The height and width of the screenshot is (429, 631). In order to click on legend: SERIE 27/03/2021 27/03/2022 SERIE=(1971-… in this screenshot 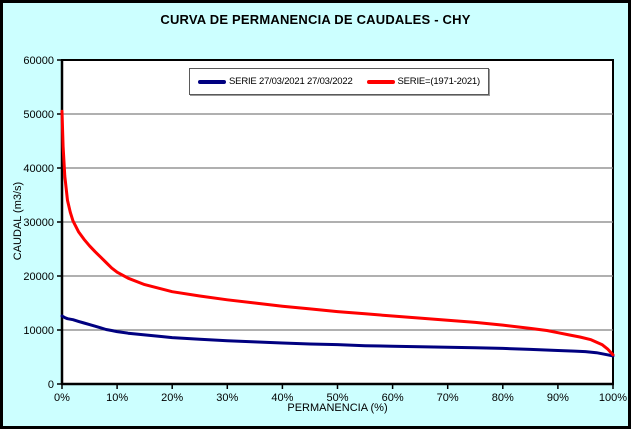, I will do `click(339, 81)`.